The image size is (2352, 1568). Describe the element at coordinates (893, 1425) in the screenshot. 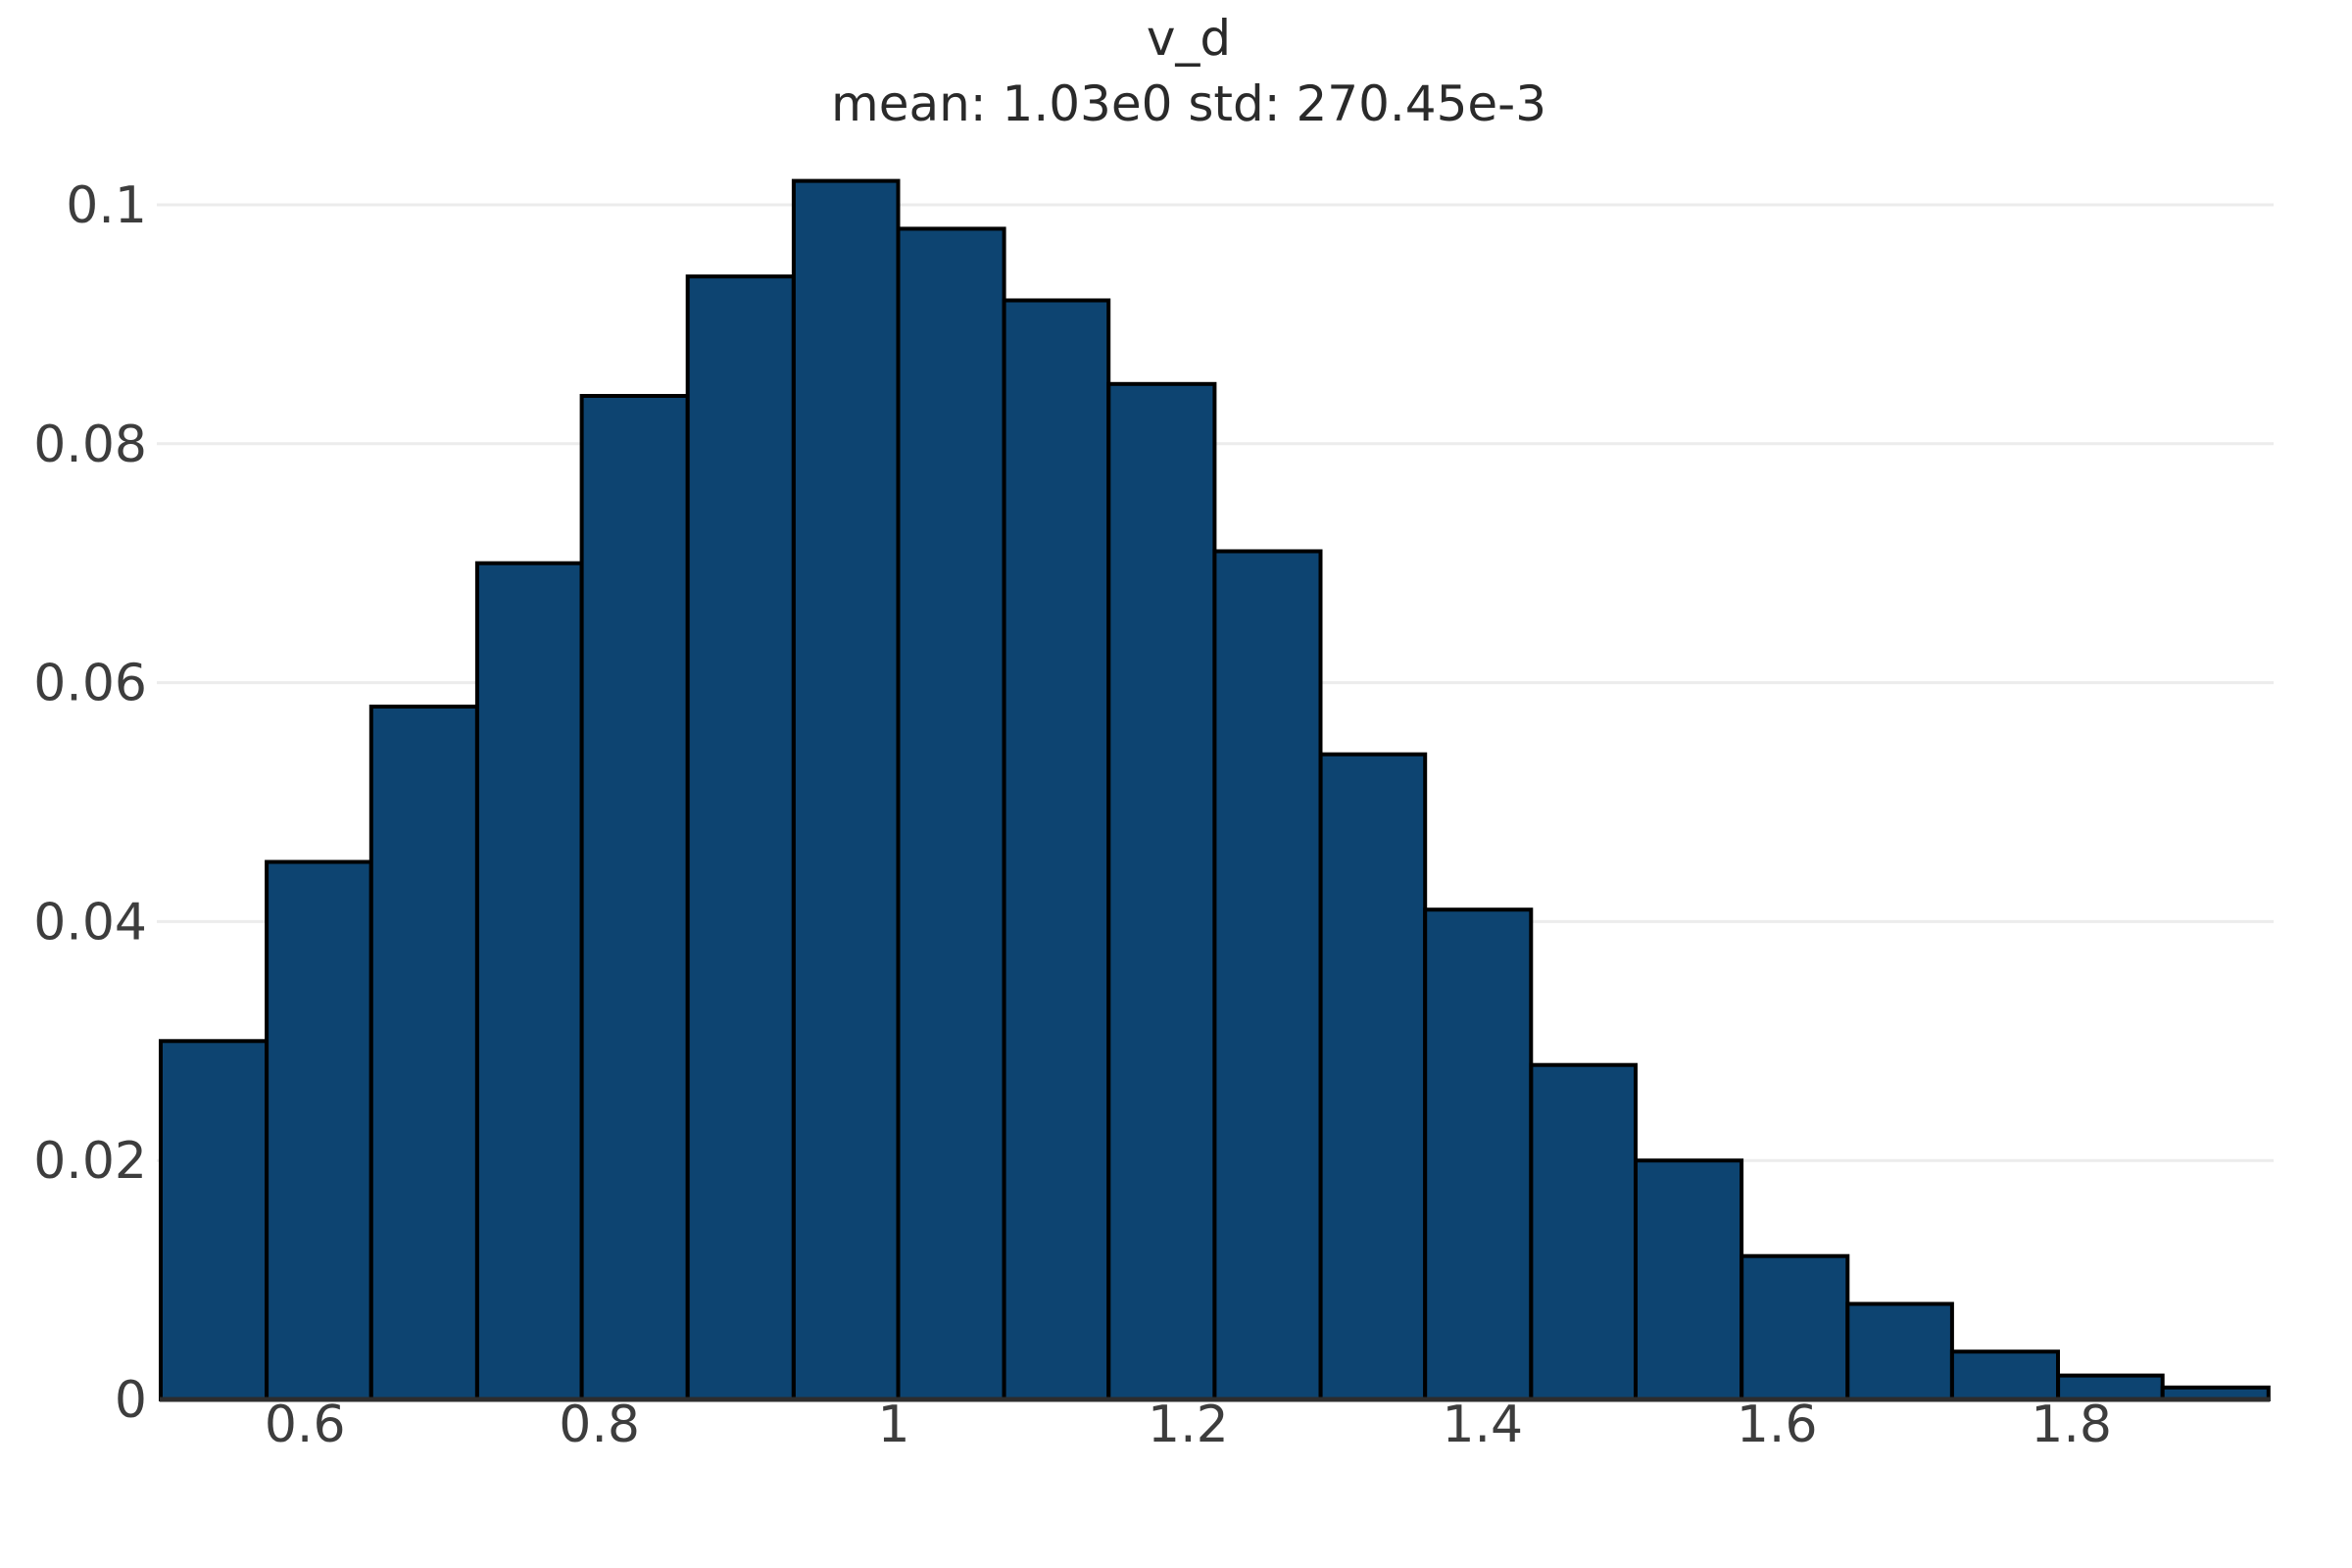

I see `x-tick-label: 1` at that location.